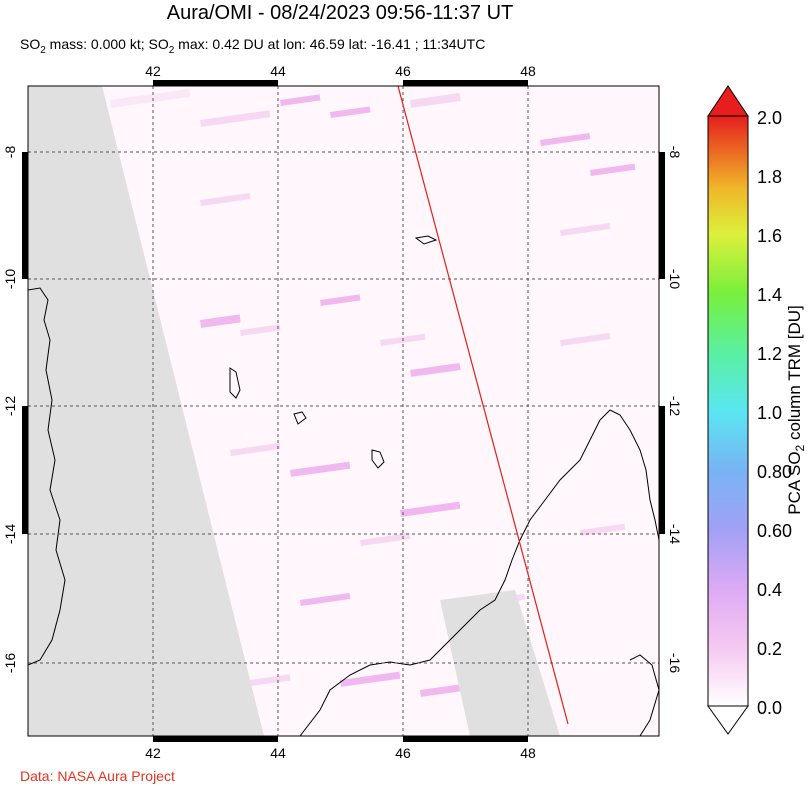 The image size is (807, 800). I want to click on lat-tick-left-14: -14, so click(10, 534).